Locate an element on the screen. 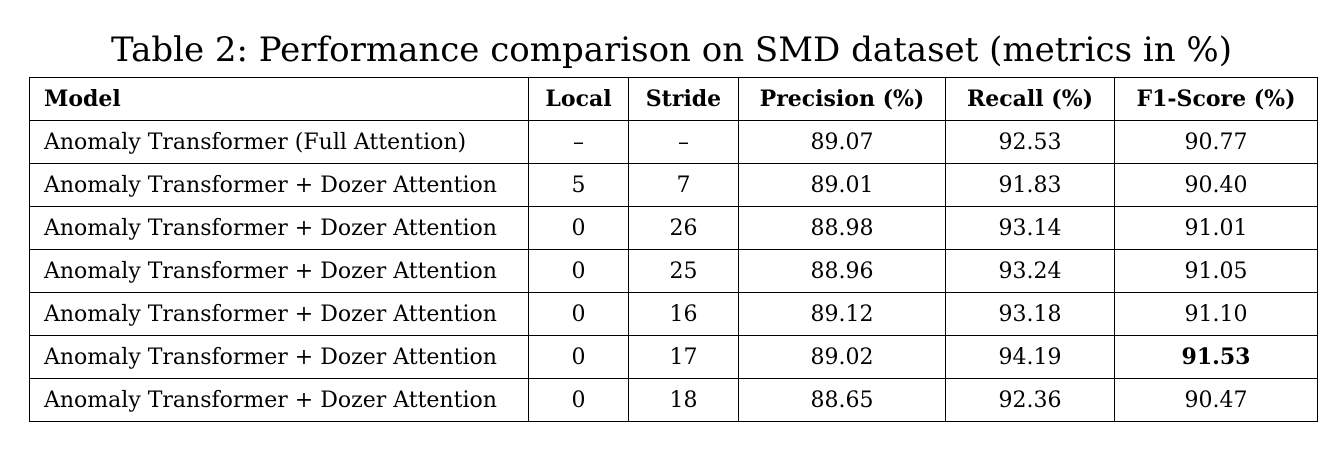 The height and width of the screenshot is (468, 1343). model-cell: Anomaly Transformer (Full Attention) is located at coordinates (279, 142).